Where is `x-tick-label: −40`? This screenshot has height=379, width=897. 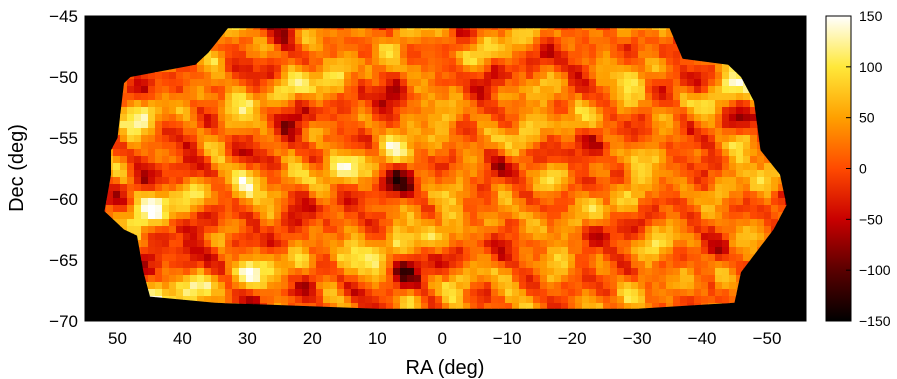 x-tick-label: −40 is located at coordinates (702, 338).